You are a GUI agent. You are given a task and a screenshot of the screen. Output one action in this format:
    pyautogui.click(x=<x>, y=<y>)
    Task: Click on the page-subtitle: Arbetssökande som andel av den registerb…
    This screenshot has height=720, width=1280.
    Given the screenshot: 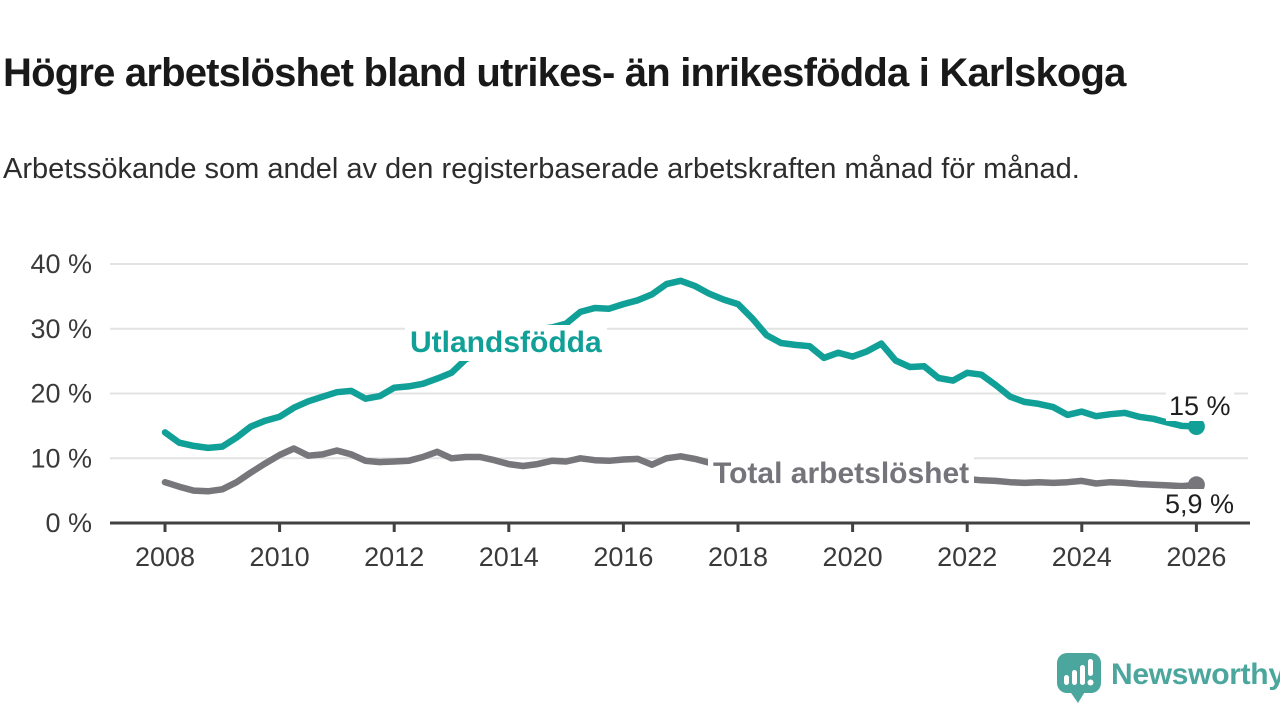 What is the action you would take?
    pyautogui.click(x=541, y=169)
    